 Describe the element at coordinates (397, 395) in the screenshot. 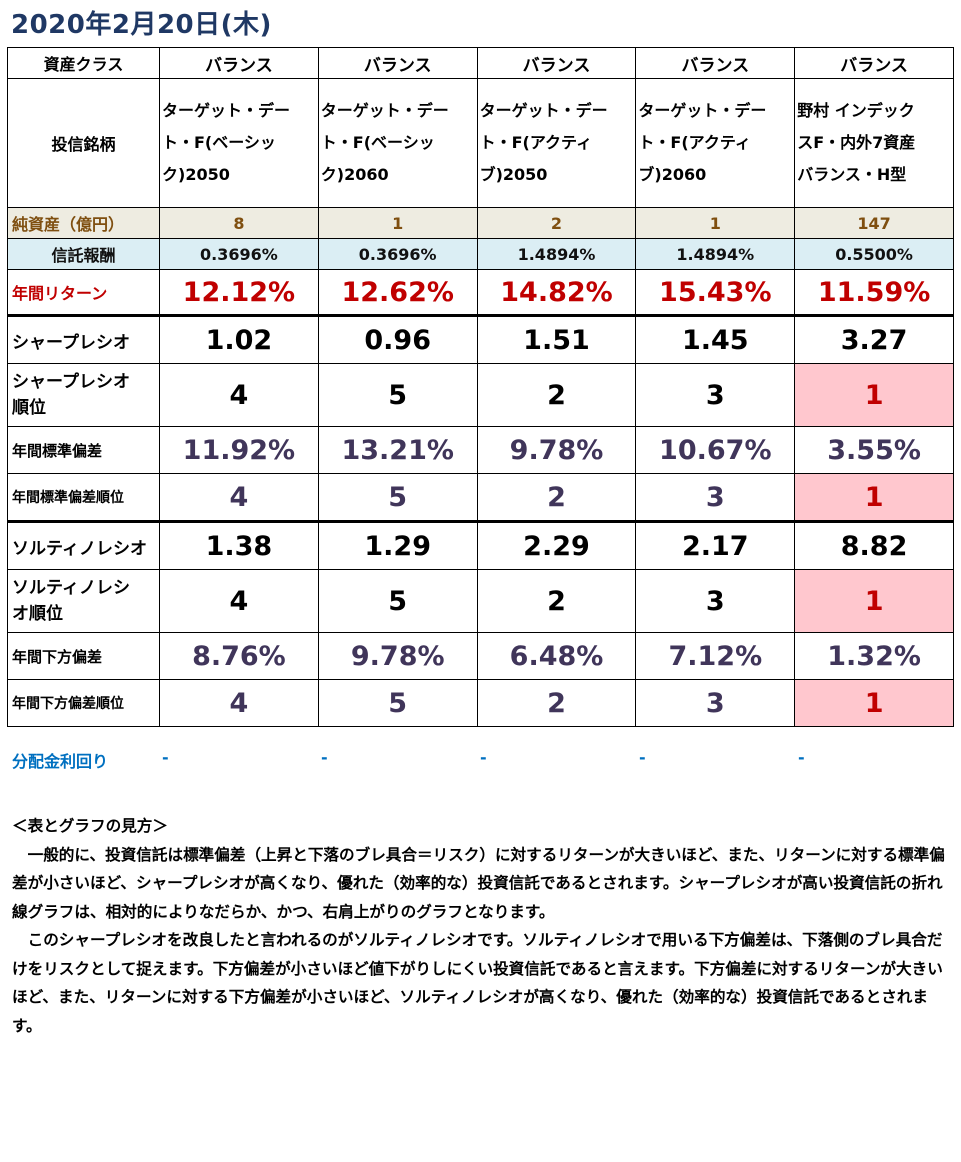

I see `sharpe-rank-cell: 5` at that location.